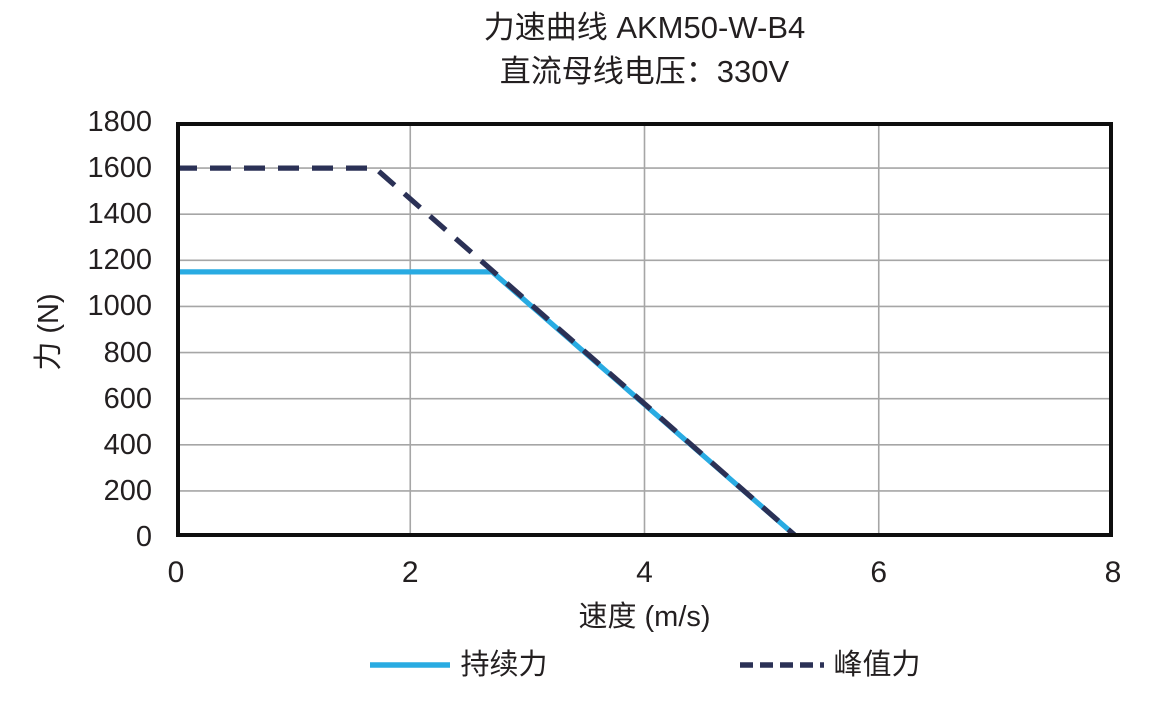  Describe the element at coordinates (781, 665) in the screenshot. I see `peak-force-line-swatch` at that location.